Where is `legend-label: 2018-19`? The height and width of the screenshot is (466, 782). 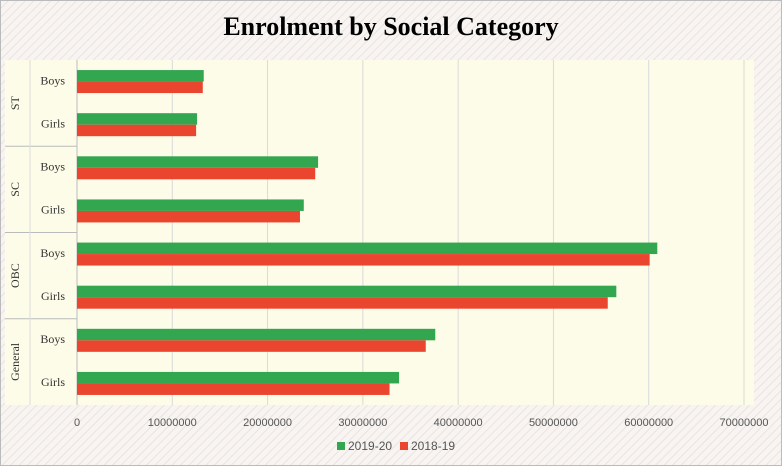
legend-label: 2018-19 is located at coordinates (433, 446).